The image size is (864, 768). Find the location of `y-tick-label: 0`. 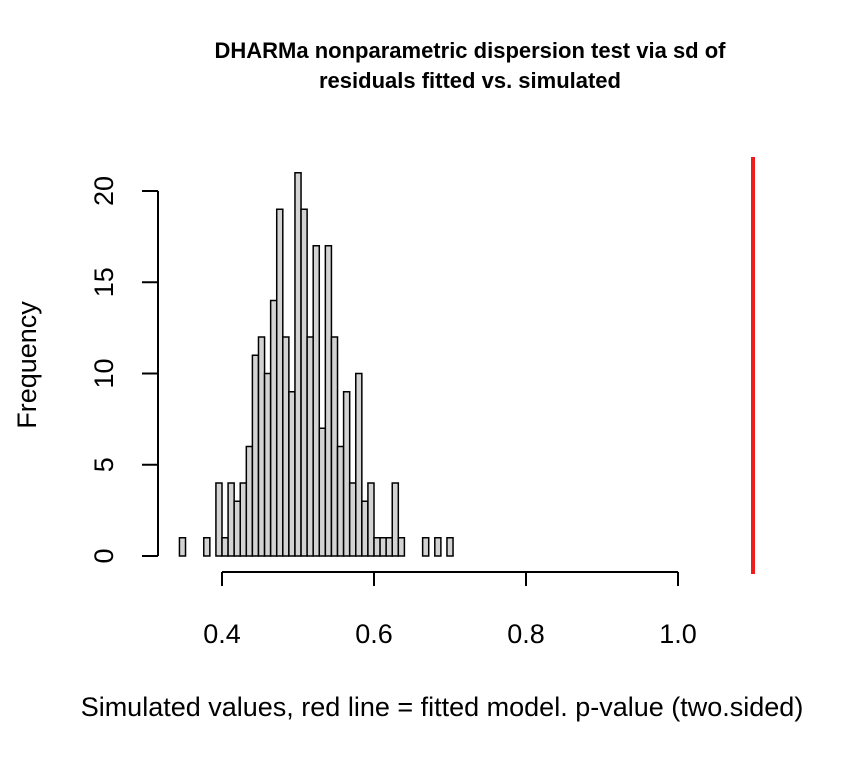

y-tick-label: 0 is located at coordinates (104, 555).